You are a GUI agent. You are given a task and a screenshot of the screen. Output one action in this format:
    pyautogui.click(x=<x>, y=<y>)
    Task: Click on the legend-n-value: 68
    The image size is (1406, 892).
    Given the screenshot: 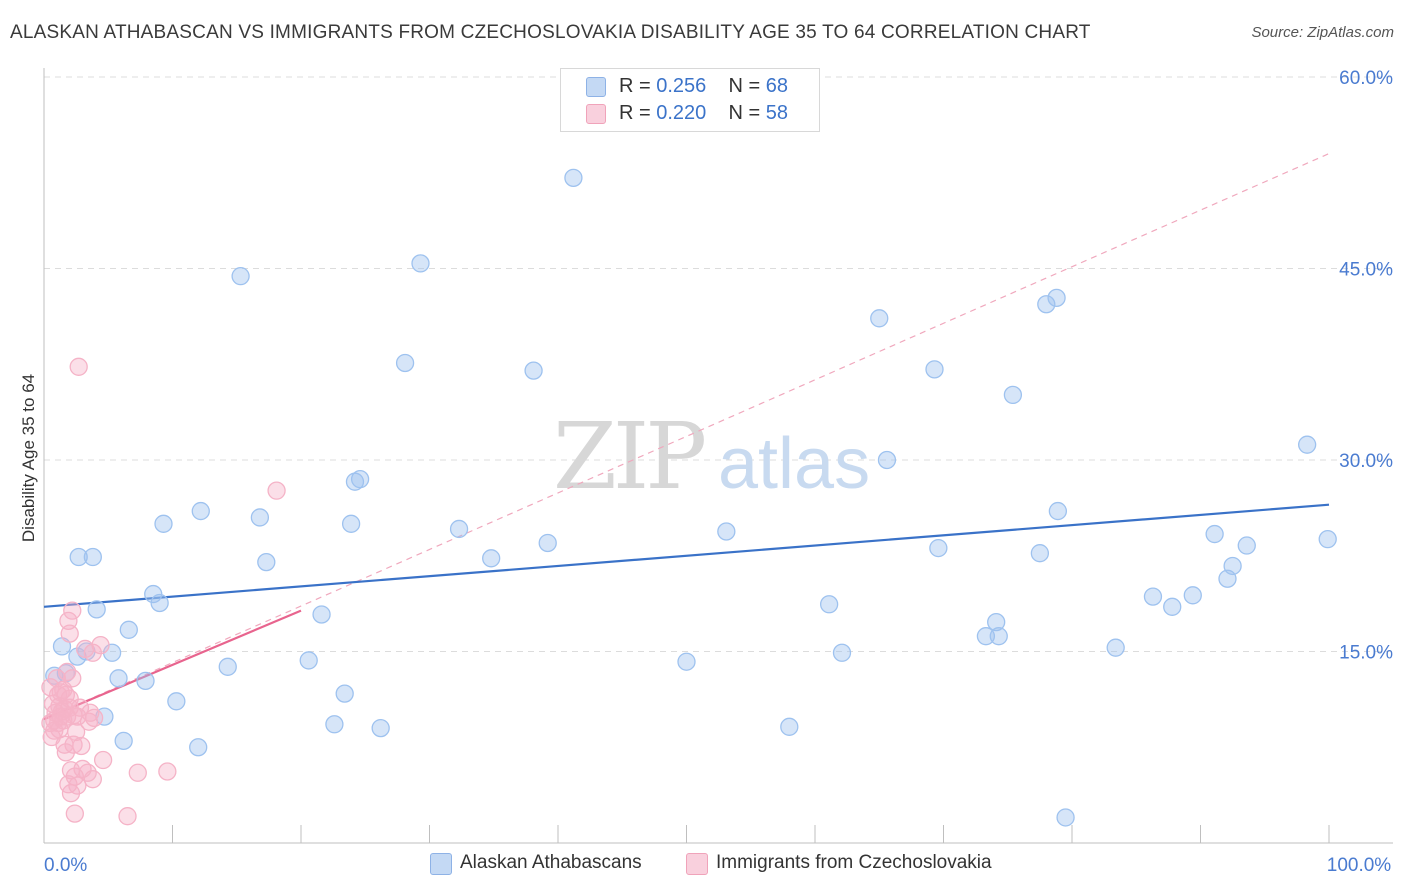 What is the action you would take?
    pyautogui.click(x=777, y=86)
    